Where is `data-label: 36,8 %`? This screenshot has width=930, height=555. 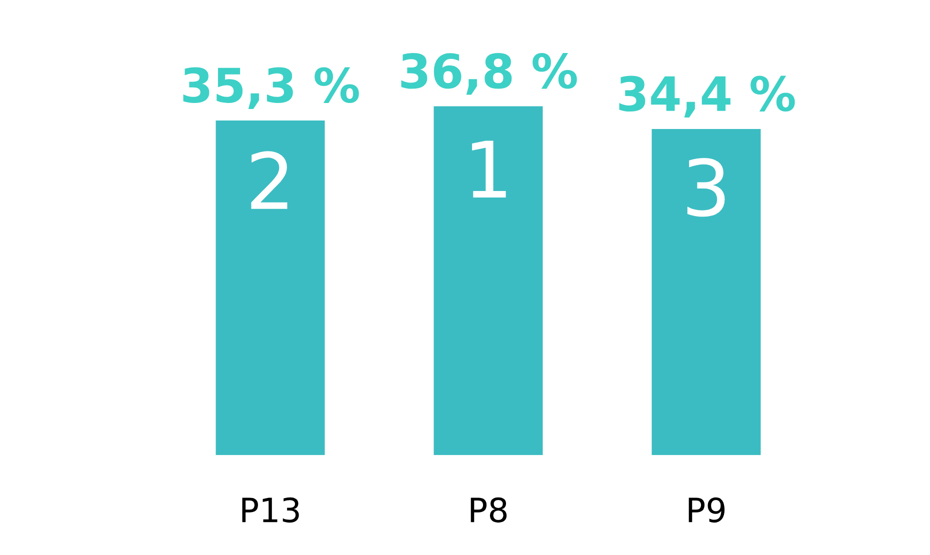 data-label: 36,8 % is located at coordinates (489, 74).